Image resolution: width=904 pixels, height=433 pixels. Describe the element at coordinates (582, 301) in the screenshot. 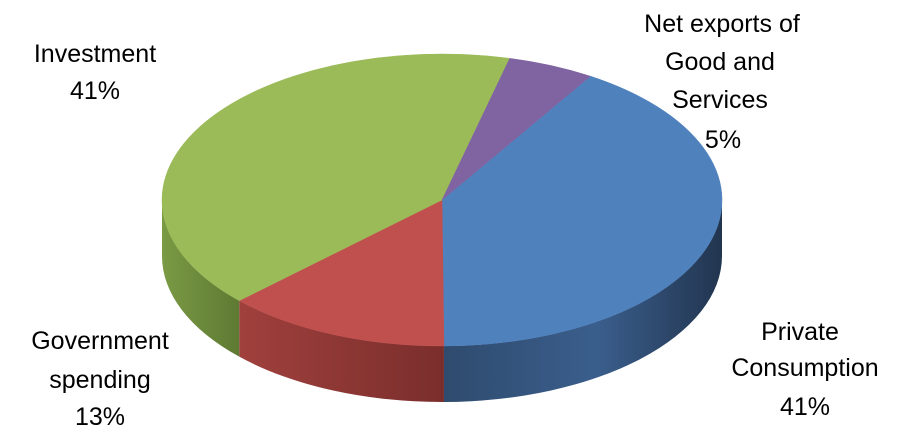

I see `pie-side-private-consumption` at that location.